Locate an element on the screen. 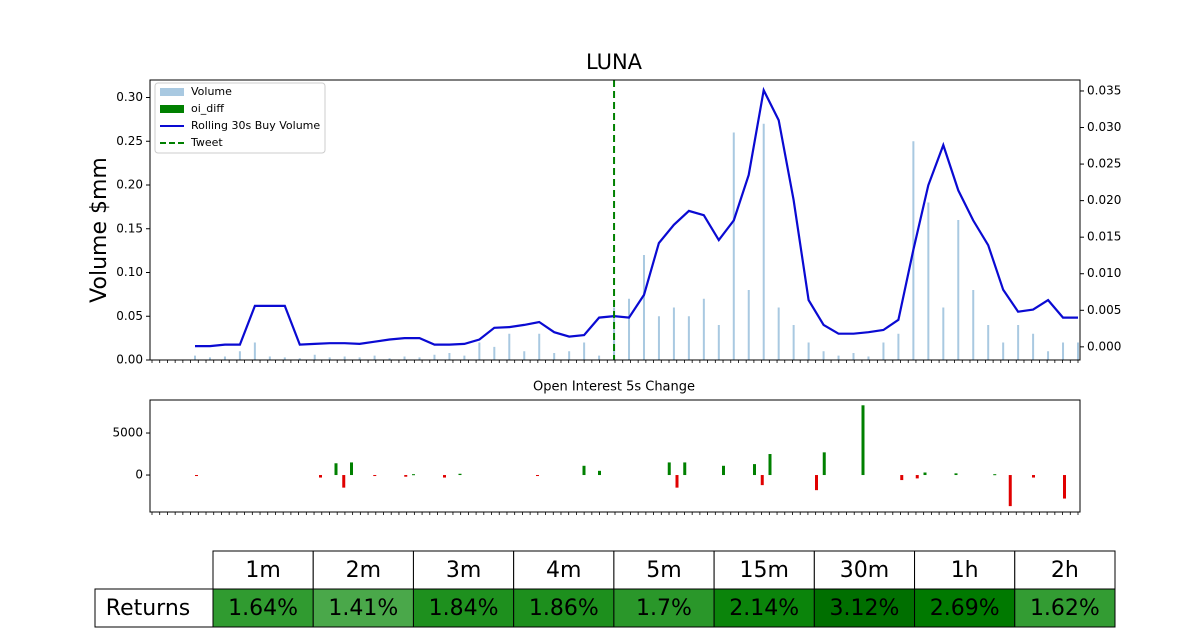 The width and height of the screenshot is (1200, 640). return-text: 2.14% is located at coordinates (764, 608).